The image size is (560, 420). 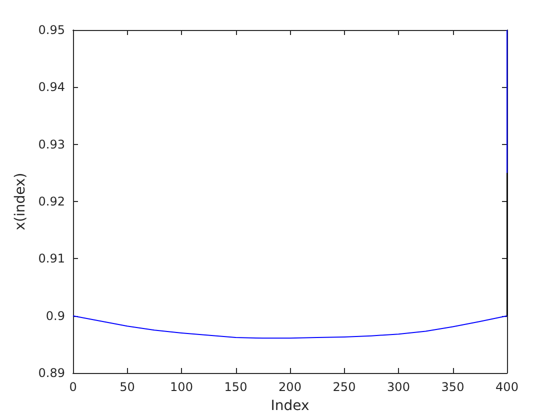 I want to click on x-tick-label: 50, so click(x=127, y=387).